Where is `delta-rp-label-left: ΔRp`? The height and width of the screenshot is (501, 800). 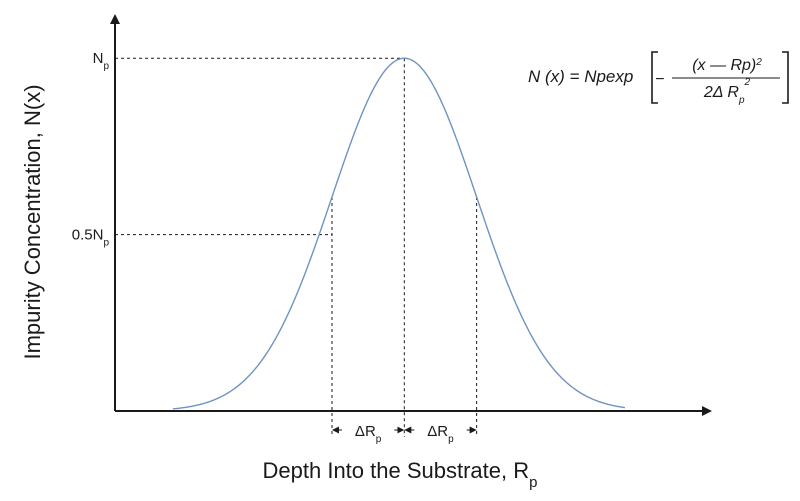 delta-rp-label-left: ΔRp is located at coordinates (368, 434).